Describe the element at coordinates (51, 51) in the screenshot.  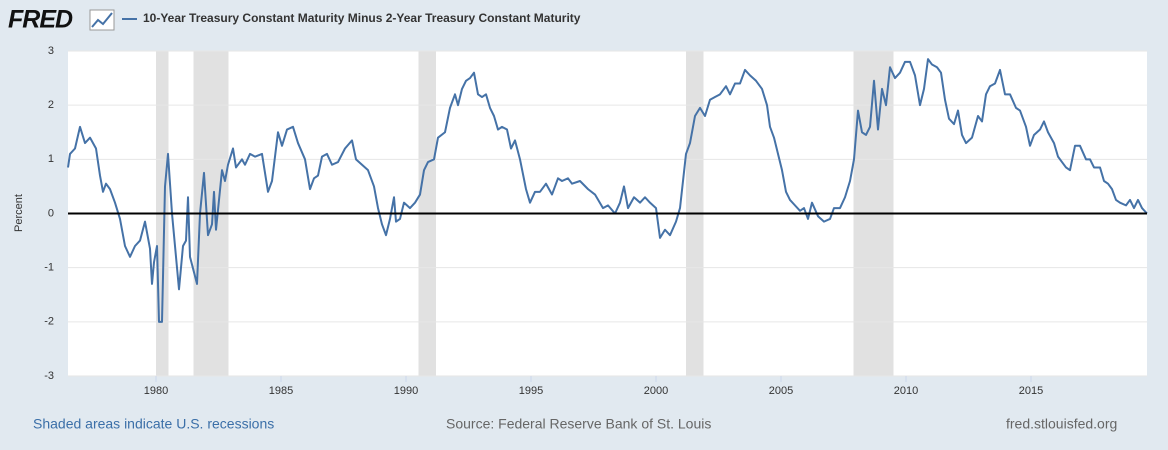
I see `y-tick-label: 3` at that location.